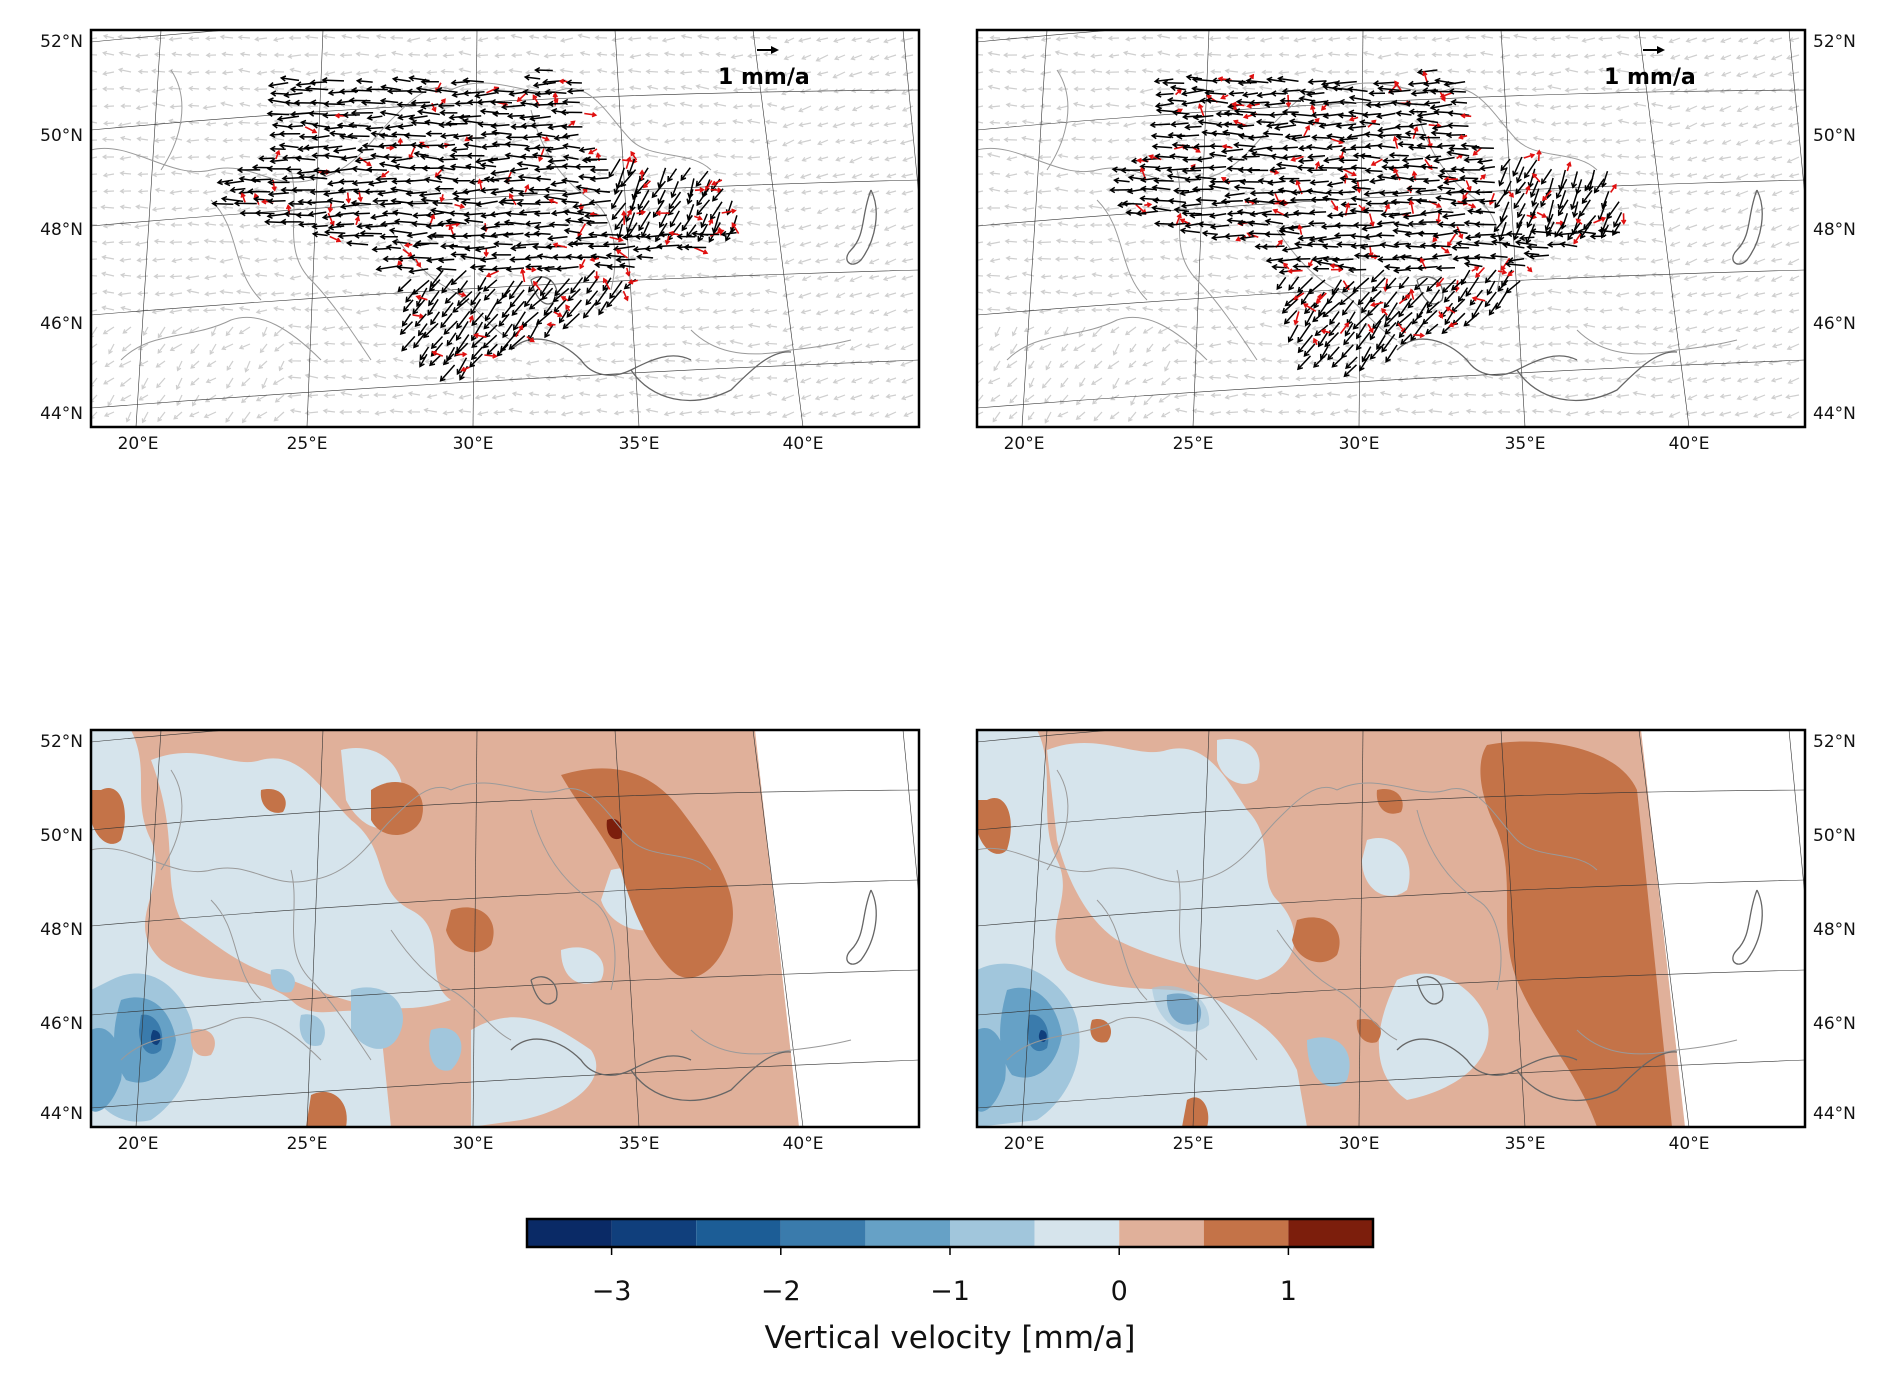  What do you see at coordinates (803, 444) in the screenshot?
I see `lon-tick-label: 40°E` at bounding box center [803, 444].